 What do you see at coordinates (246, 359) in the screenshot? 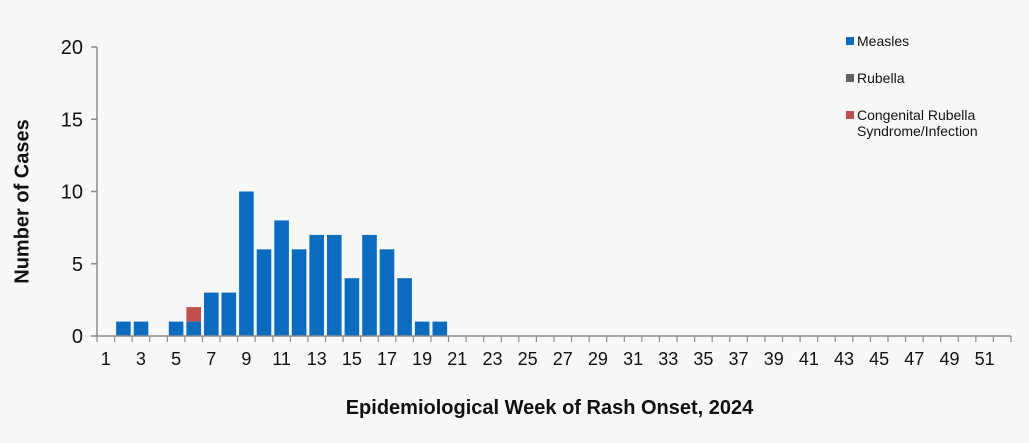
I see `x-tick-label: 9` at bounding box center [246, 359].